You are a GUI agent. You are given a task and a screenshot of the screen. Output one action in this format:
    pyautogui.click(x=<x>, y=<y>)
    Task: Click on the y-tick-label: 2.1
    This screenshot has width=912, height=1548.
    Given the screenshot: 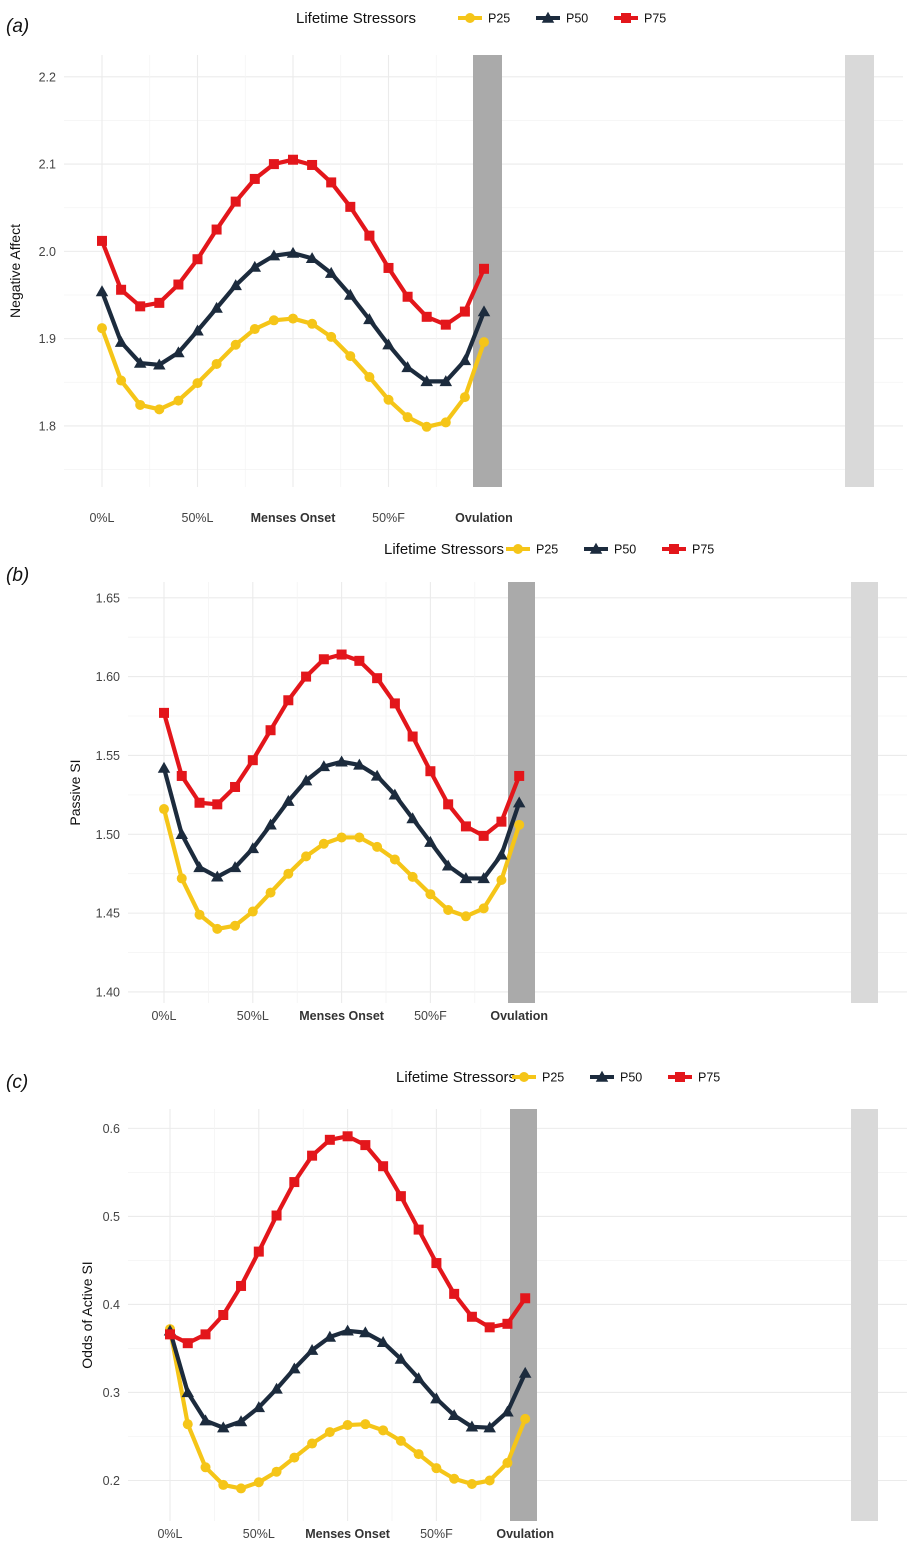 What is the action you would take?
    pyautogui.click(x=47, y=165)
    